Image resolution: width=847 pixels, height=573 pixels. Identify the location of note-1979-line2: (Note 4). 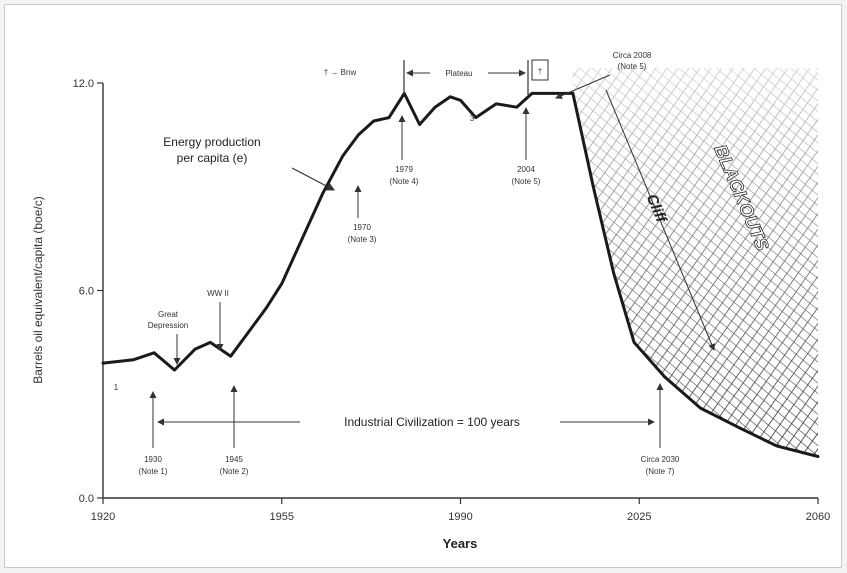
(404, 181).